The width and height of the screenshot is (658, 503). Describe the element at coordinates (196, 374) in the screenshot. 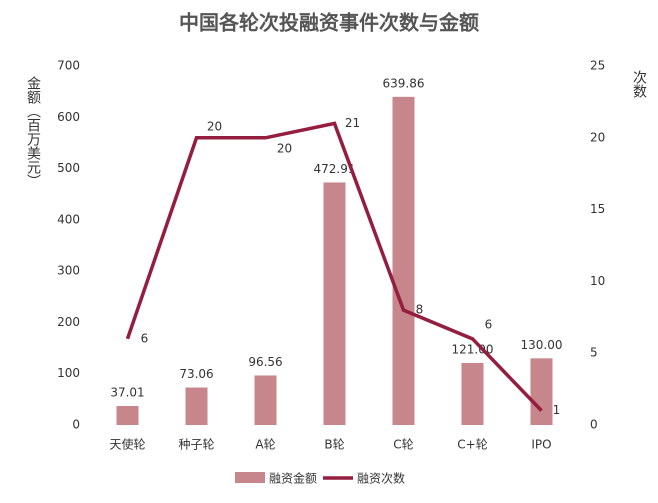

I see `bar-value-label: 73.06` at that location.